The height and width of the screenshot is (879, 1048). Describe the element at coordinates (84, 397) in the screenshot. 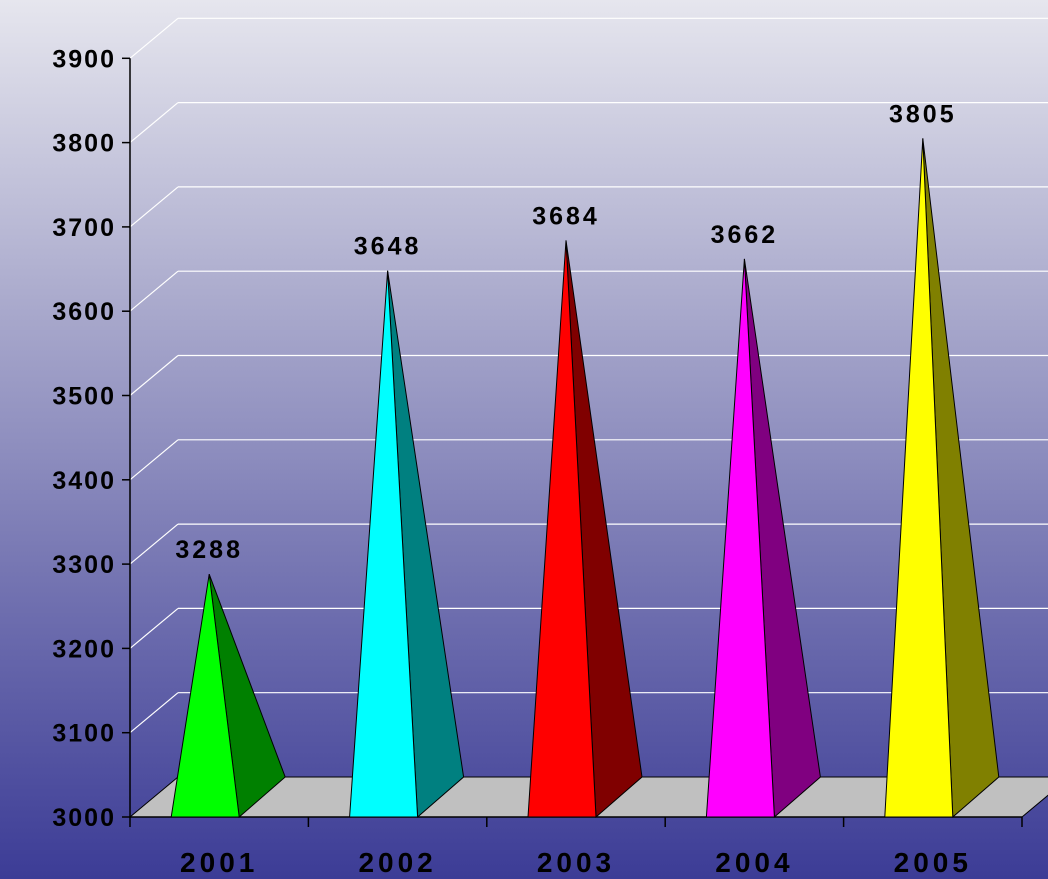

I see `y-tick-label: 3500` at that location.